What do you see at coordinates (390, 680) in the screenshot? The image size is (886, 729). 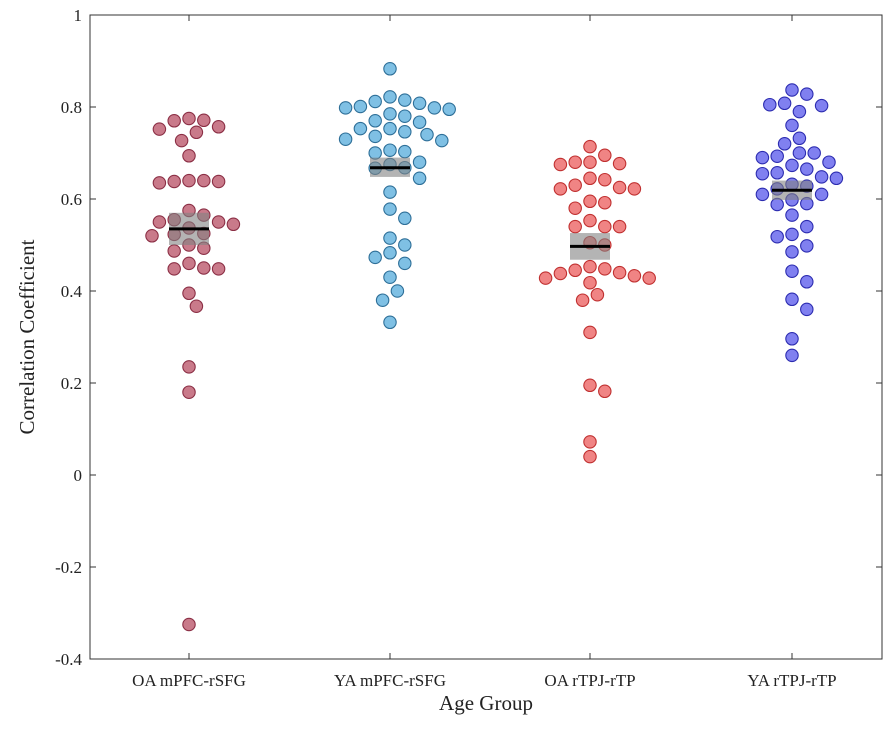 I see `x-tick-label: YA mPFC-rSFG` at bounding box center [390, 680].